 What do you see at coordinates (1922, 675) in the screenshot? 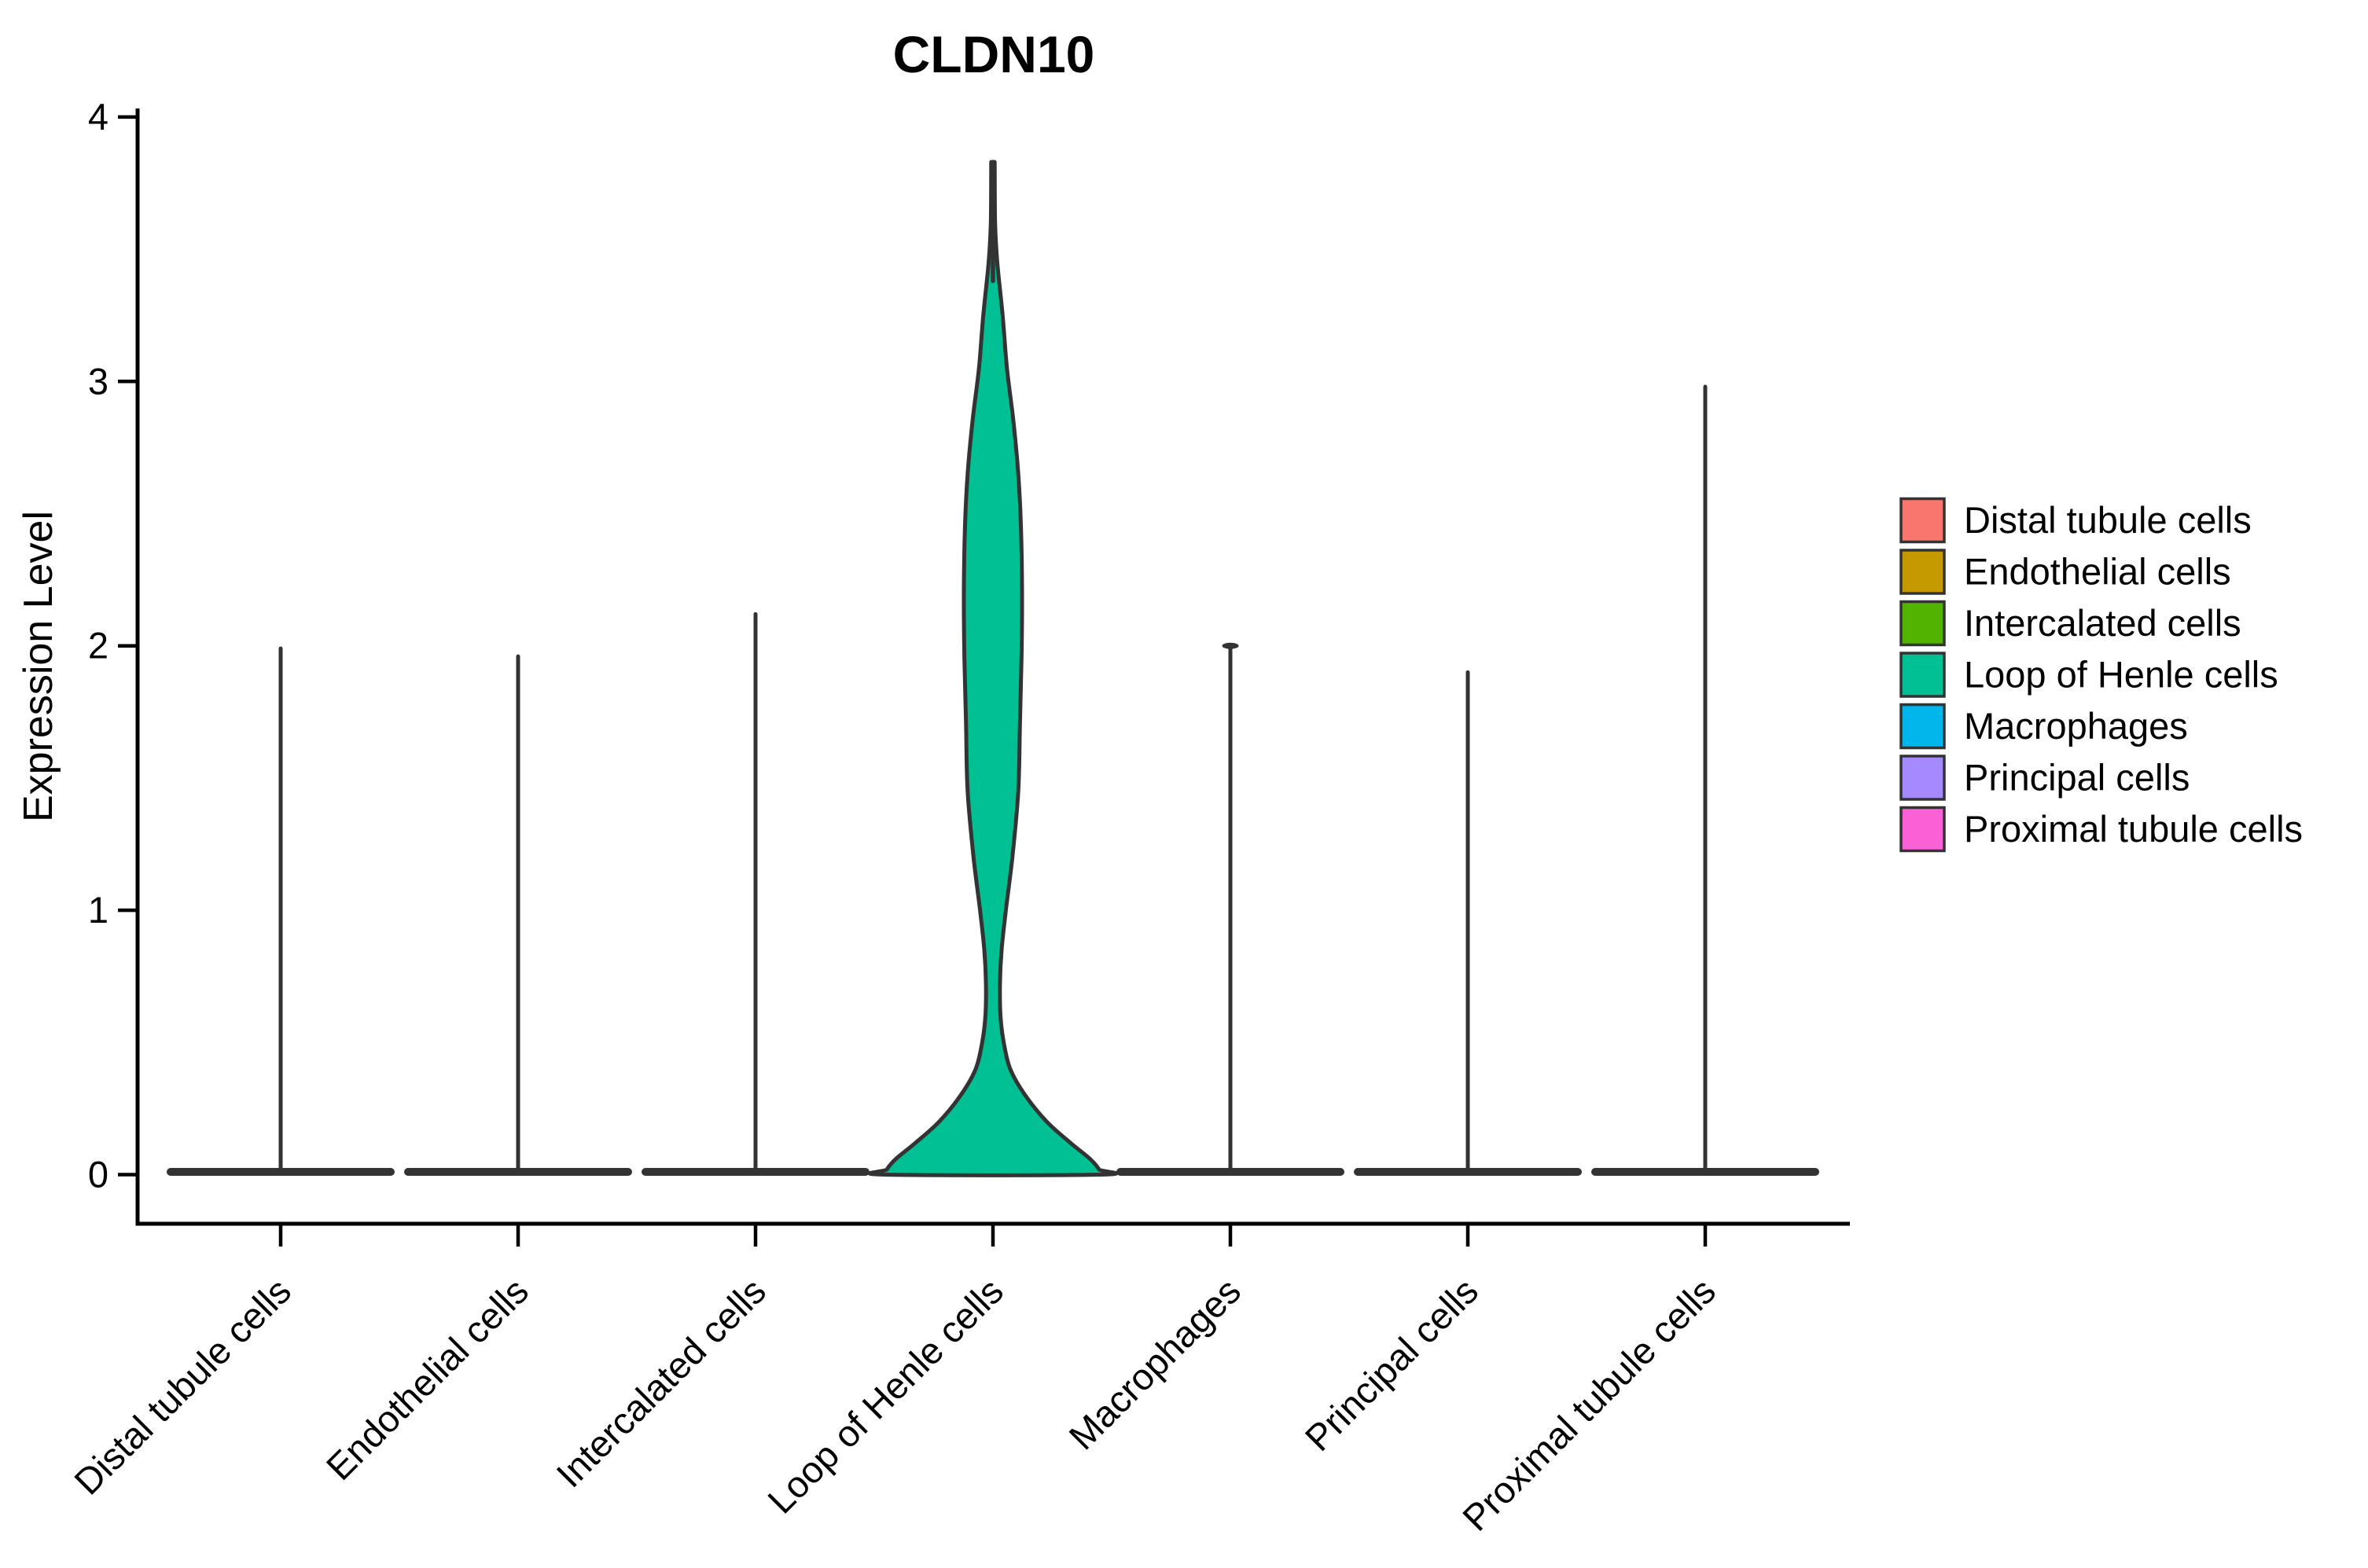
I see `legend-key-loop-of-henle-cells` at bounding box center [1922, 675].